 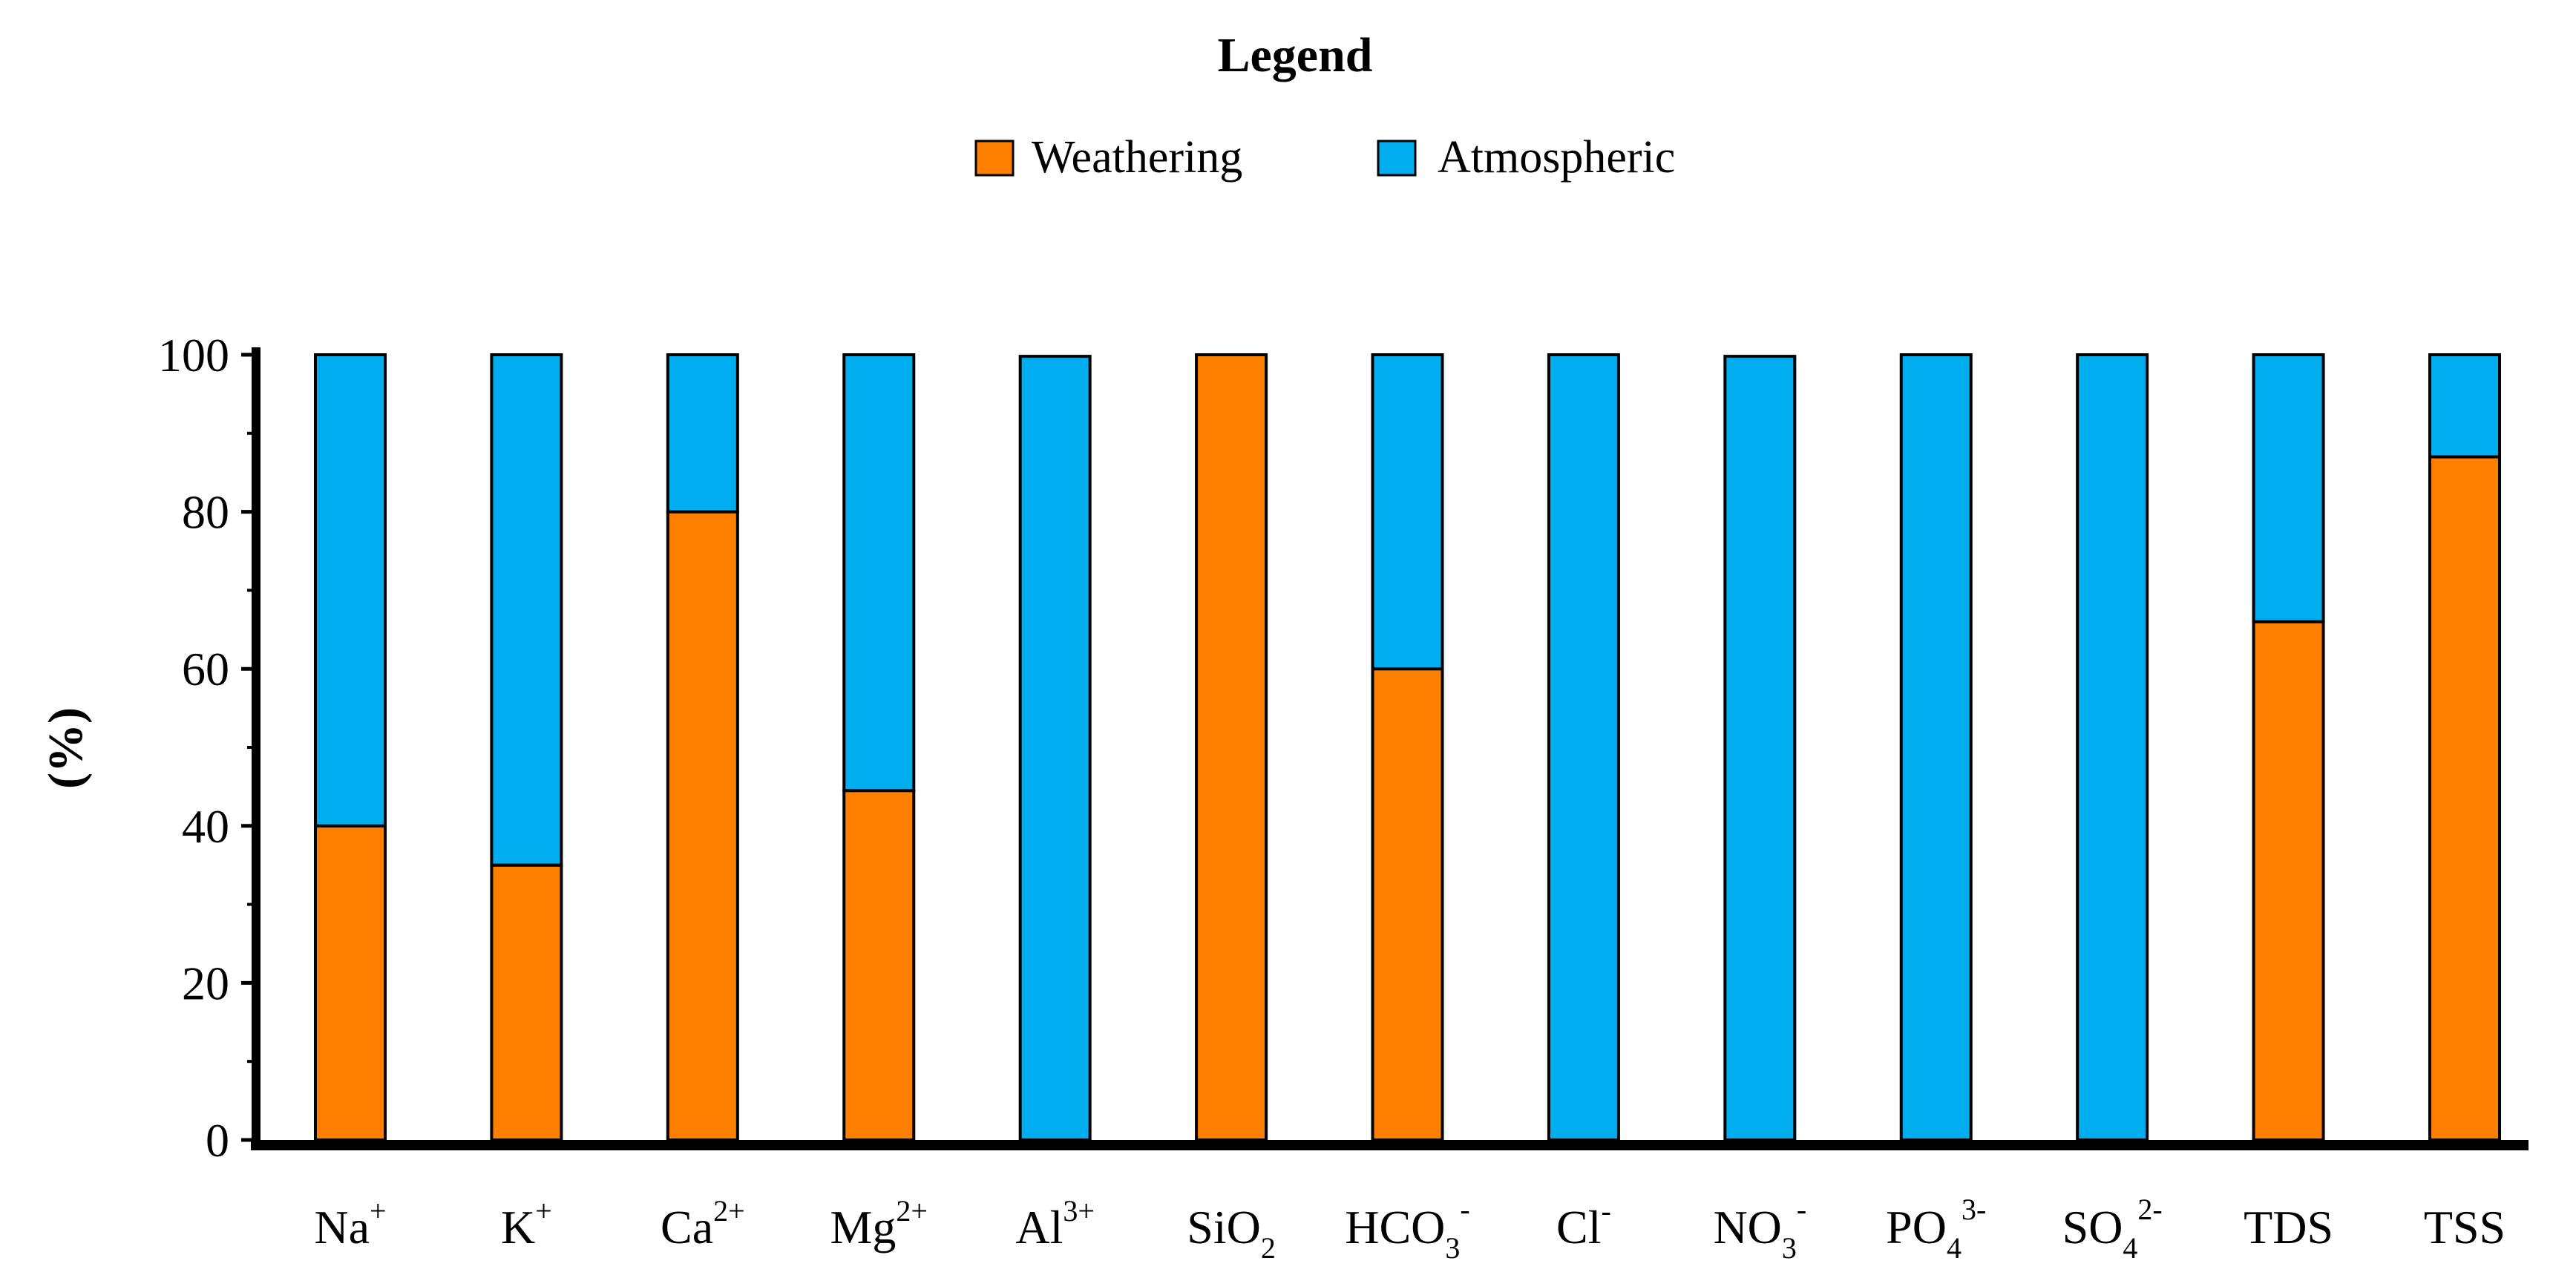 I want to click on legend-swatch-weathering, so click(x=994, y=158).